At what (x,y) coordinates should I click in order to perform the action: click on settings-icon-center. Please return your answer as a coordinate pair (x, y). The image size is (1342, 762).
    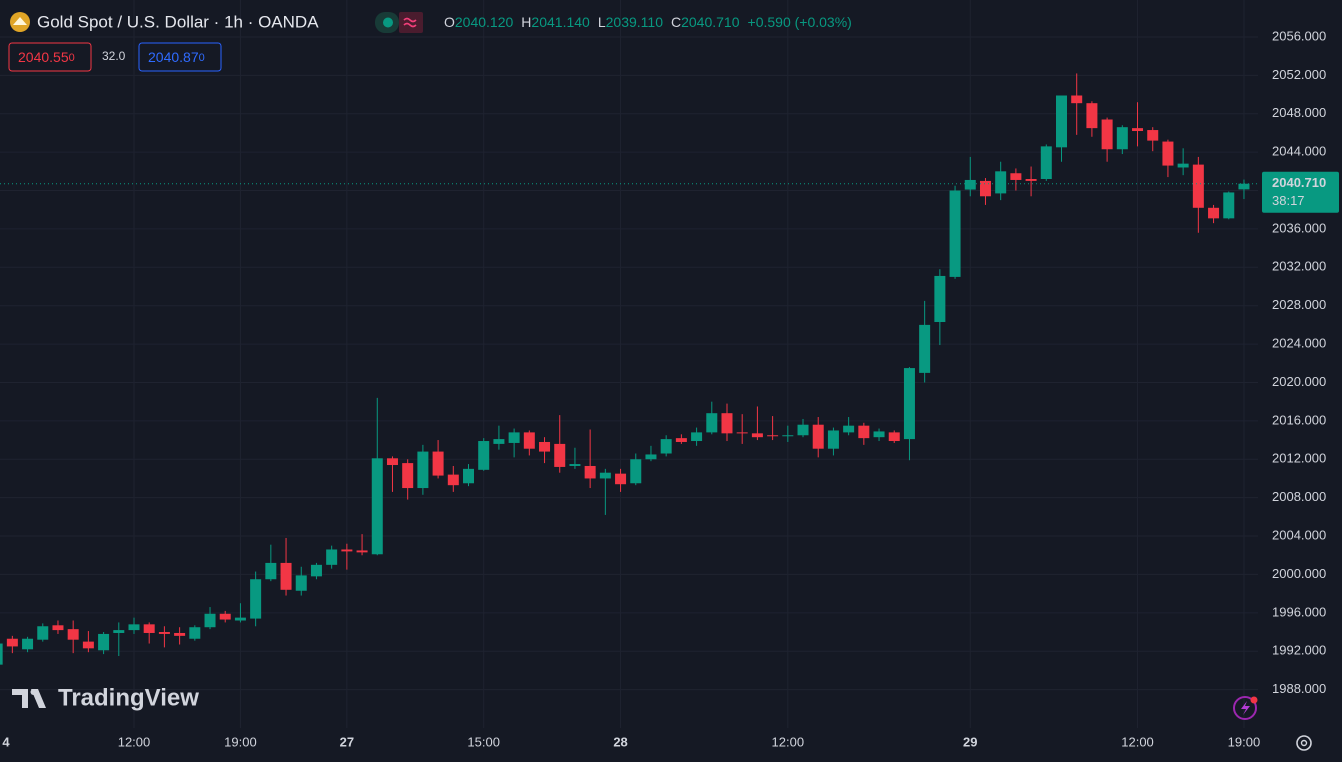
    Looking at the image, I should click on (1304, 743).